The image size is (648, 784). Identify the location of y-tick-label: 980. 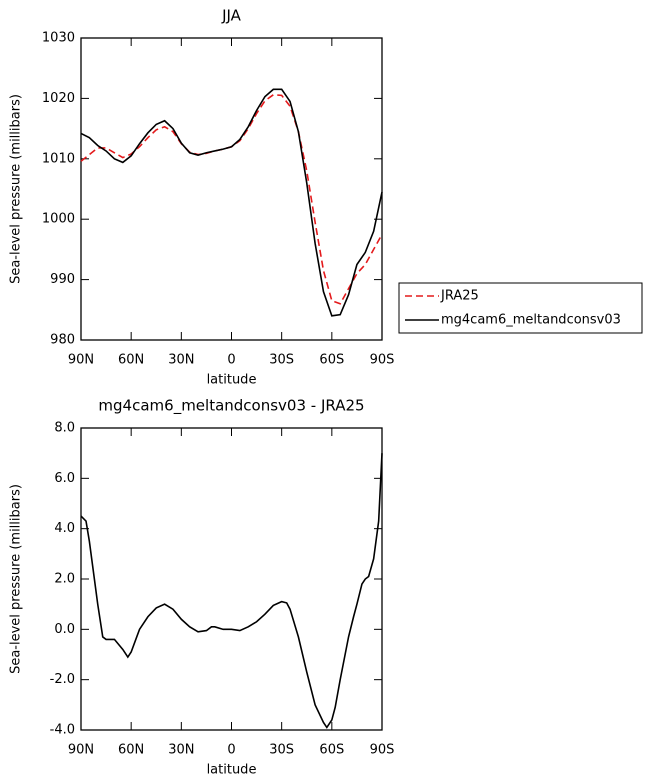
(62, 340).